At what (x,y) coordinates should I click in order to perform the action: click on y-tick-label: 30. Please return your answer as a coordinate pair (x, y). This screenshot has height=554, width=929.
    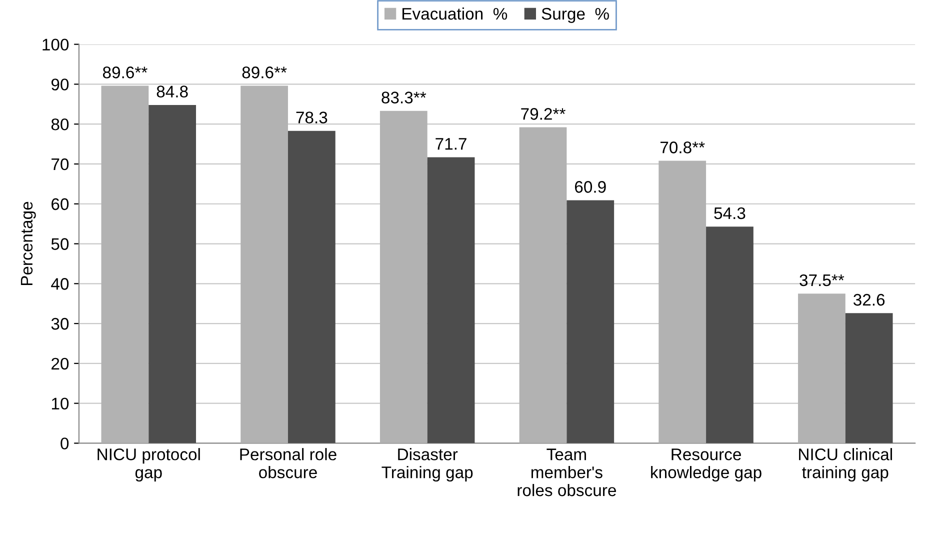
    Looking at the image, I should click on (60, 324).